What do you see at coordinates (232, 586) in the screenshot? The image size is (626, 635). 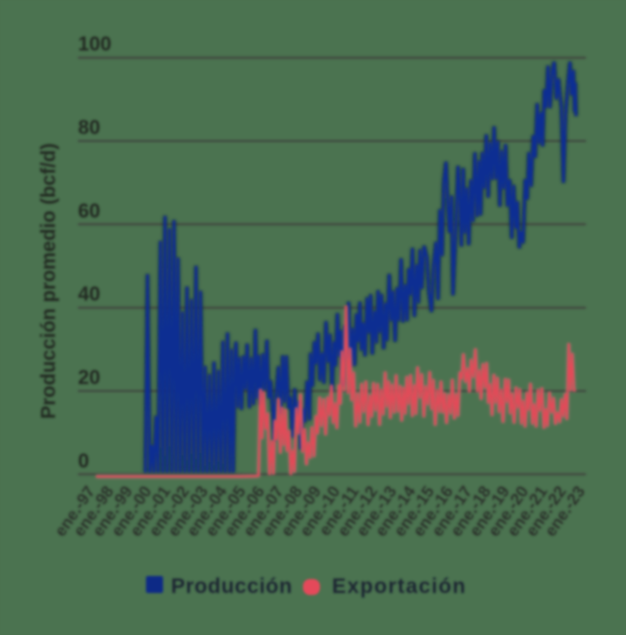 I see `svg-text: Producción` at bounding box center [232, 586].